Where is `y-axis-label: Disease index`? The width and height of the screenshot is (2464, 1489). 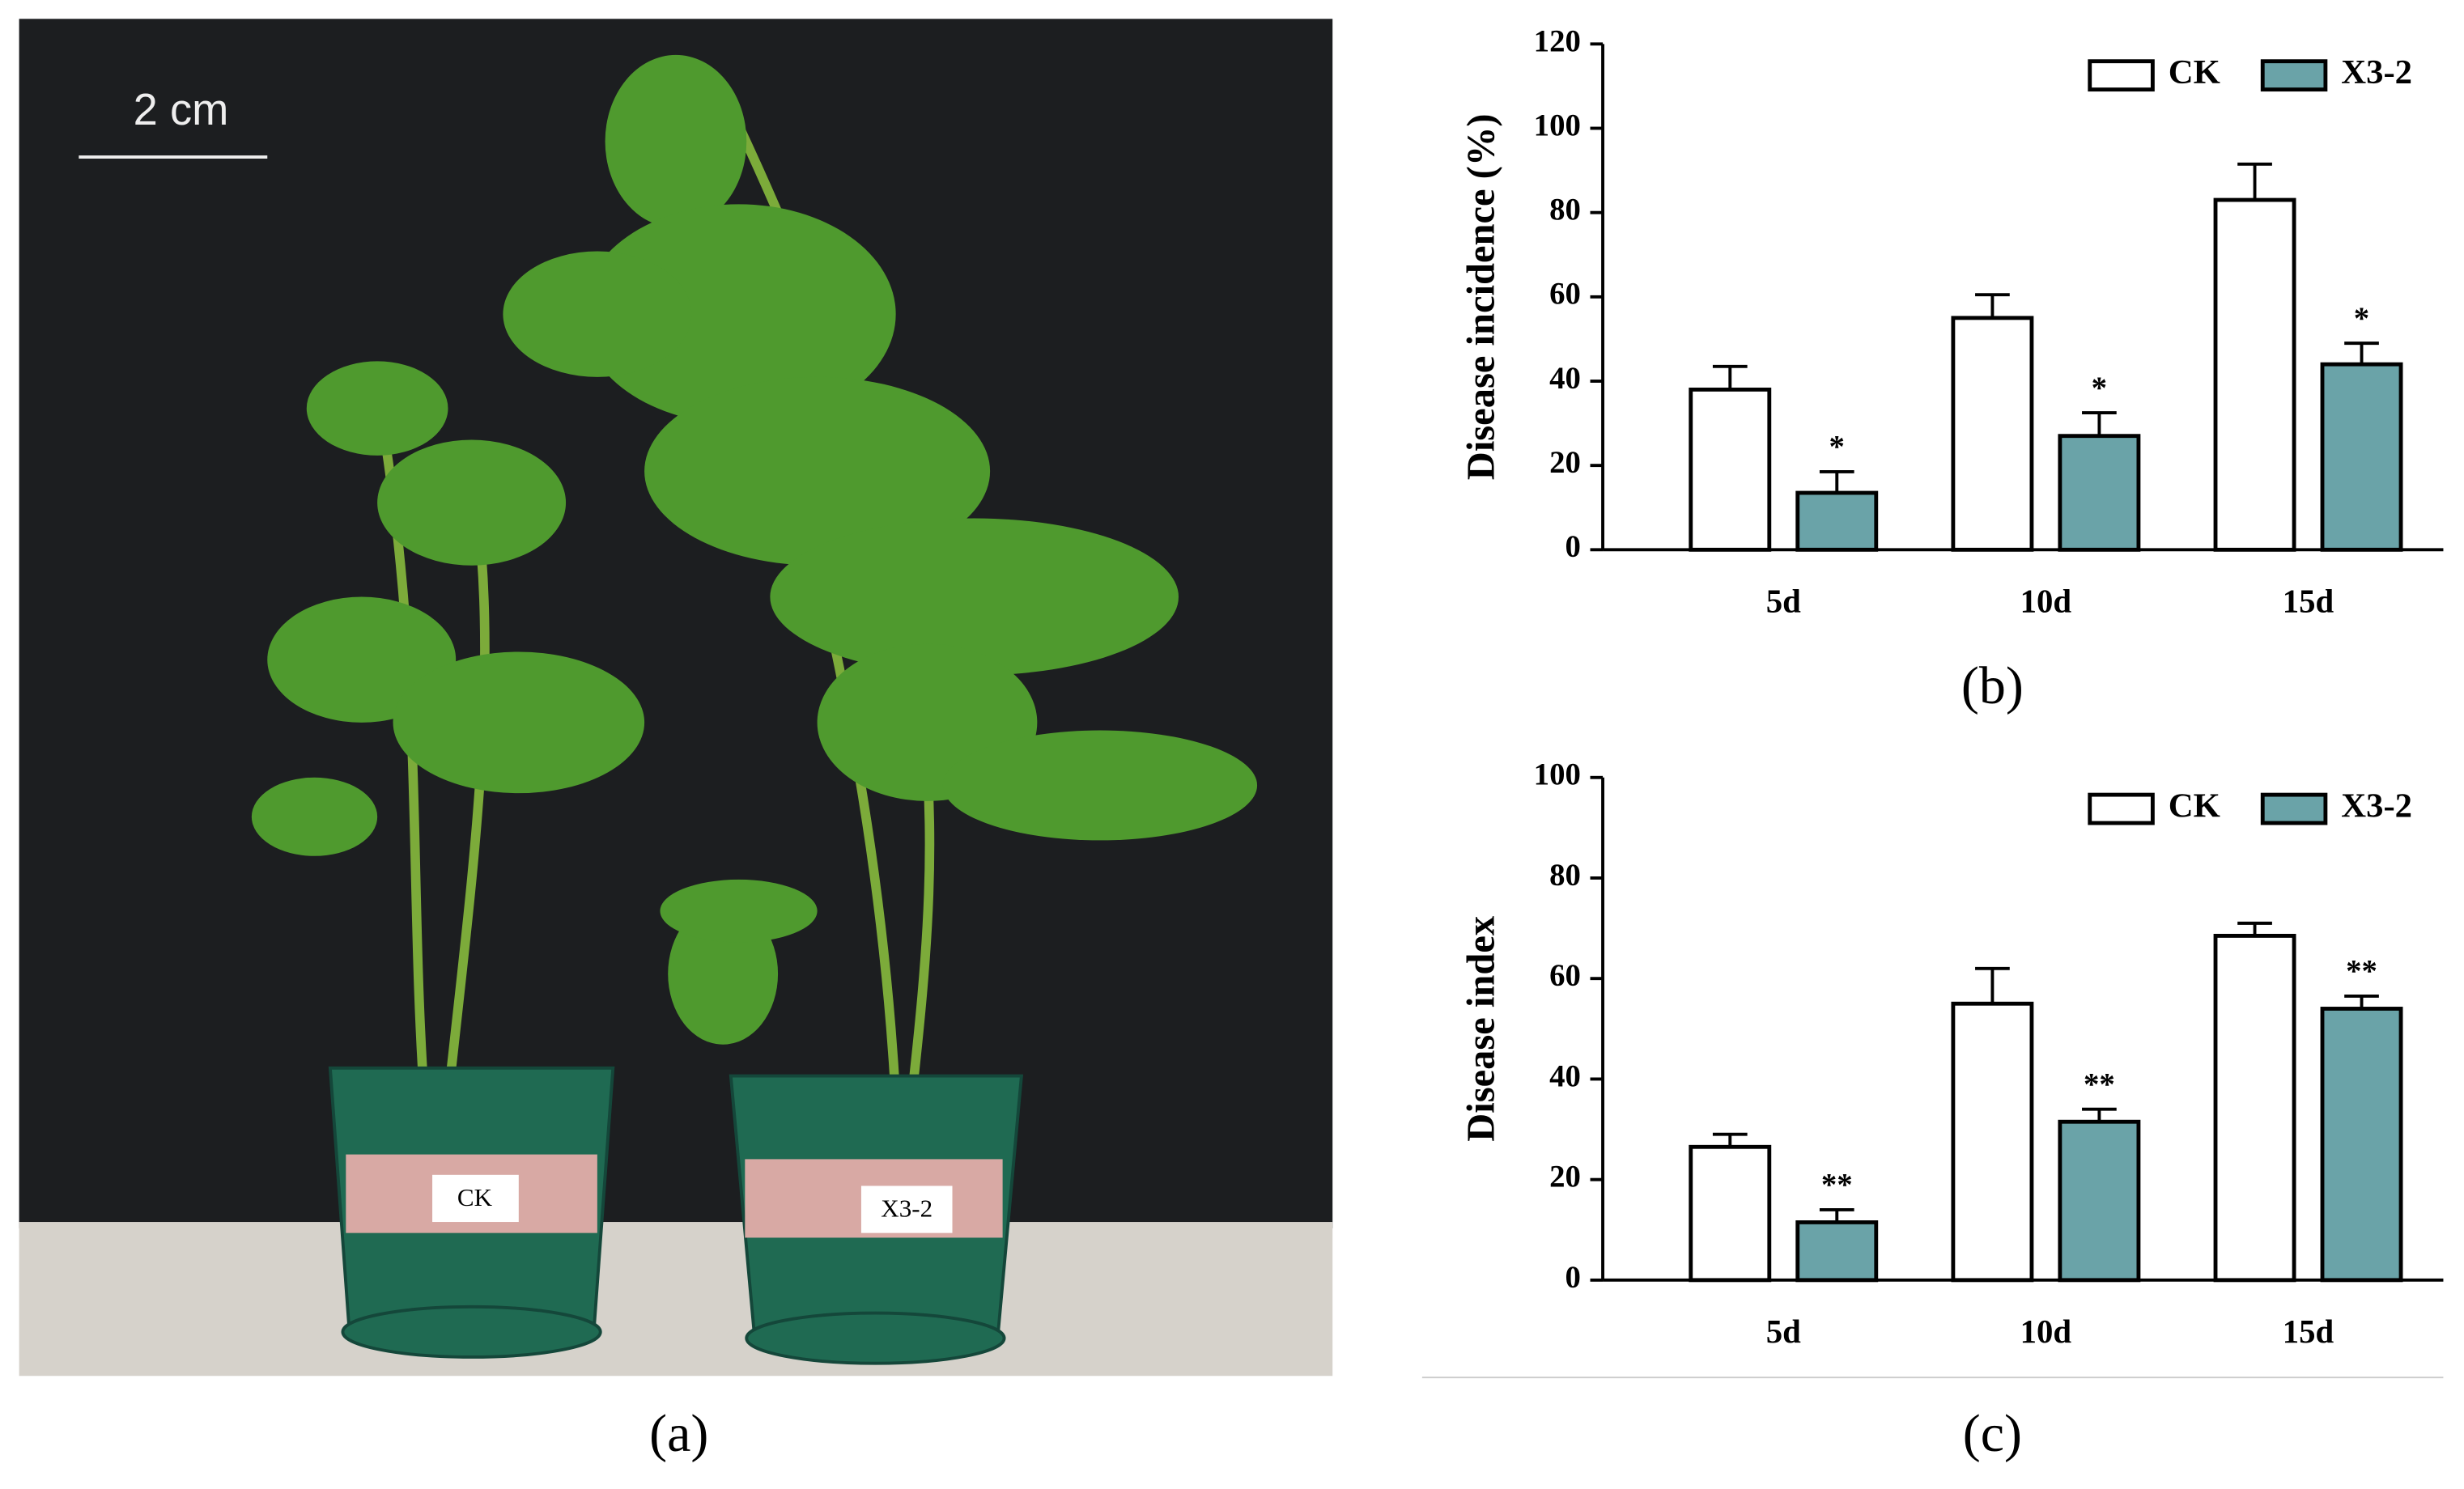 y-axis-label: Disease index is located at coordinates (1481, 1029).